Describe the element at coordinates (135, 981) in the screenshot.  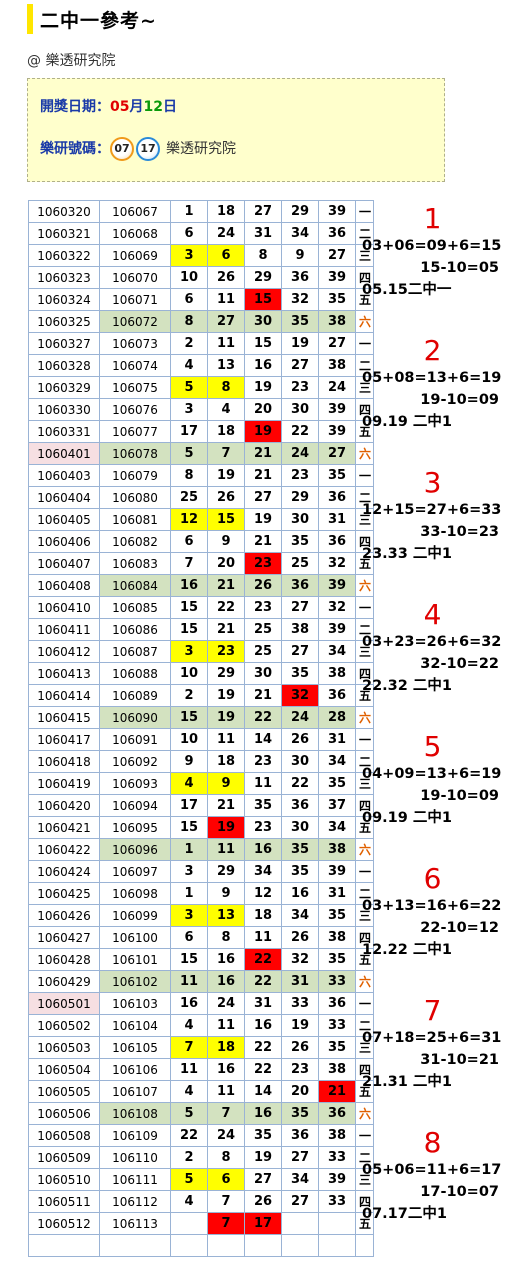
I see `issue-number-cell: 106102` at that location.